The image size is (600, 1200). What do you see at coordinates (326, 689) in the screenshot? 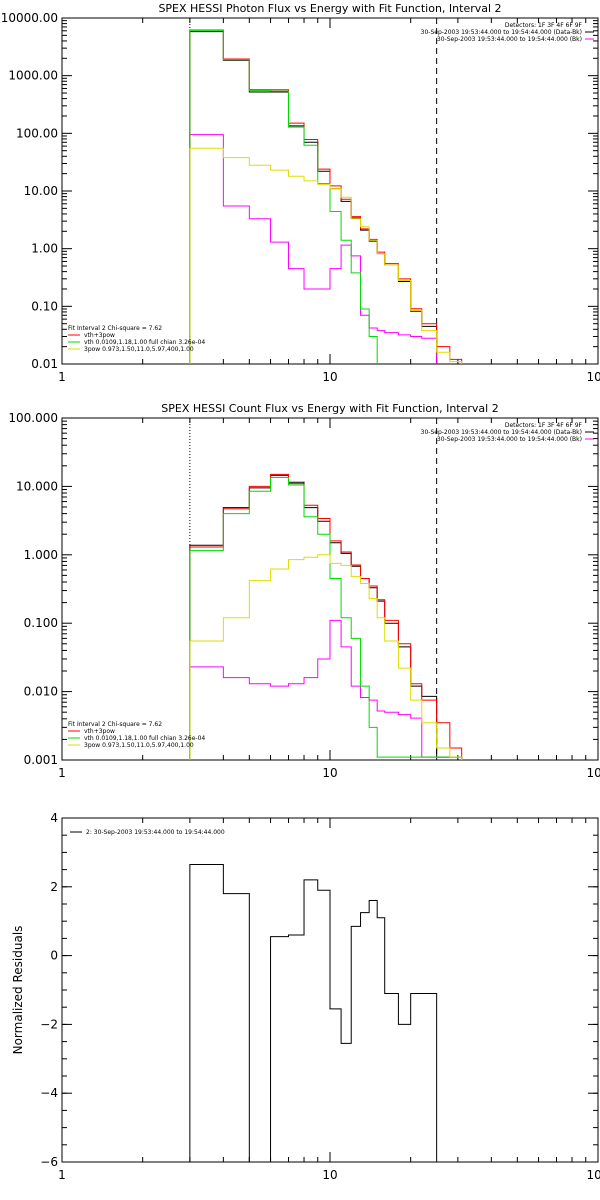
I see `series-line-bk` at bounding box center [326, 689].